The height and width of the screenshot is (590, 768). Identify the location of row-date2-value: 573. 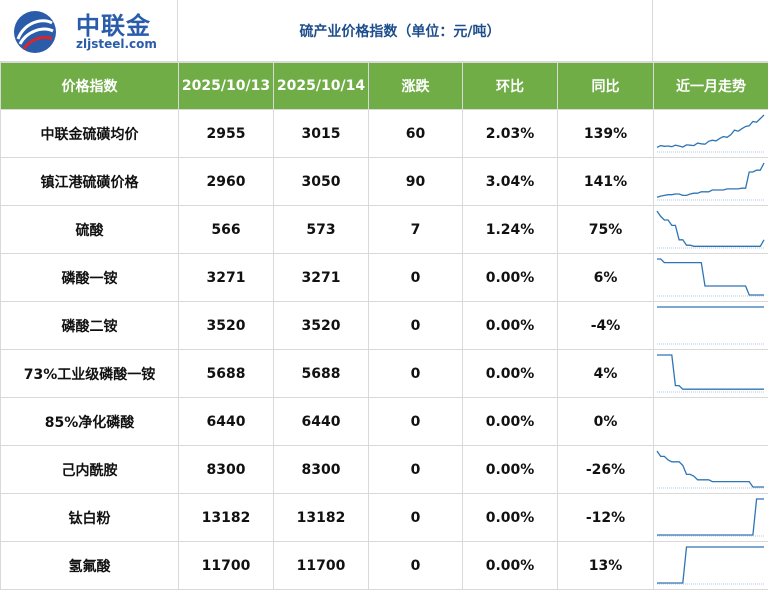
(321, 229).